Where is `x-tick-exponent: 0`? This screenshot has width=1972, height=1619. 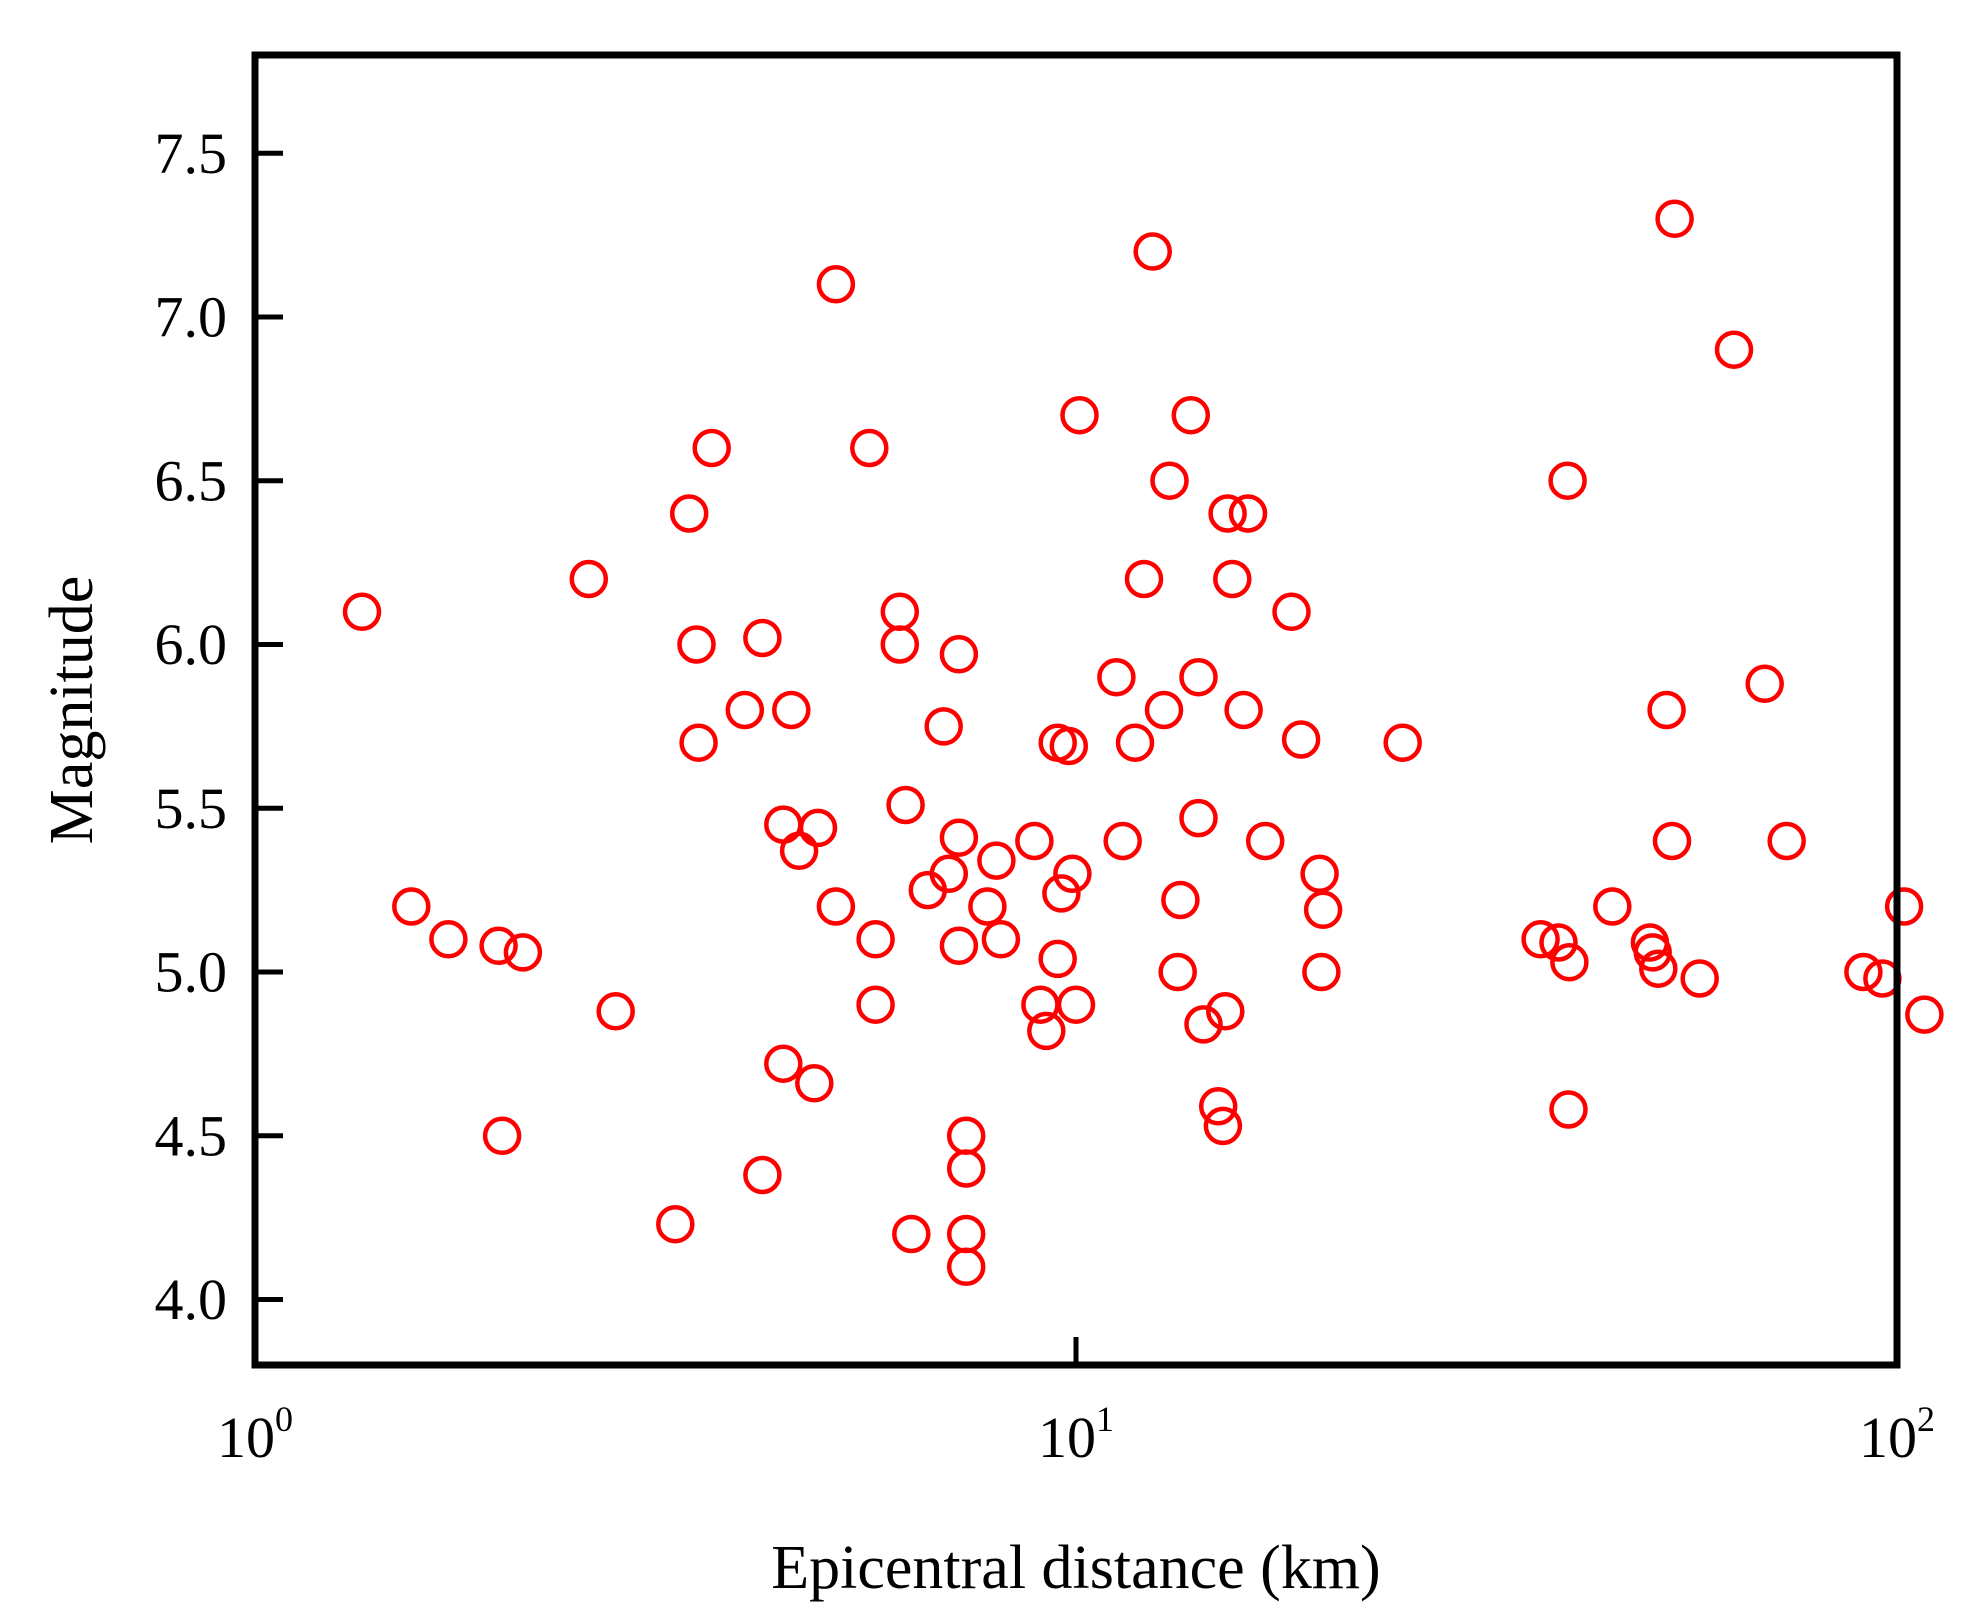 x-tick-exponent: 0 is located at coordinates (284, 1419).